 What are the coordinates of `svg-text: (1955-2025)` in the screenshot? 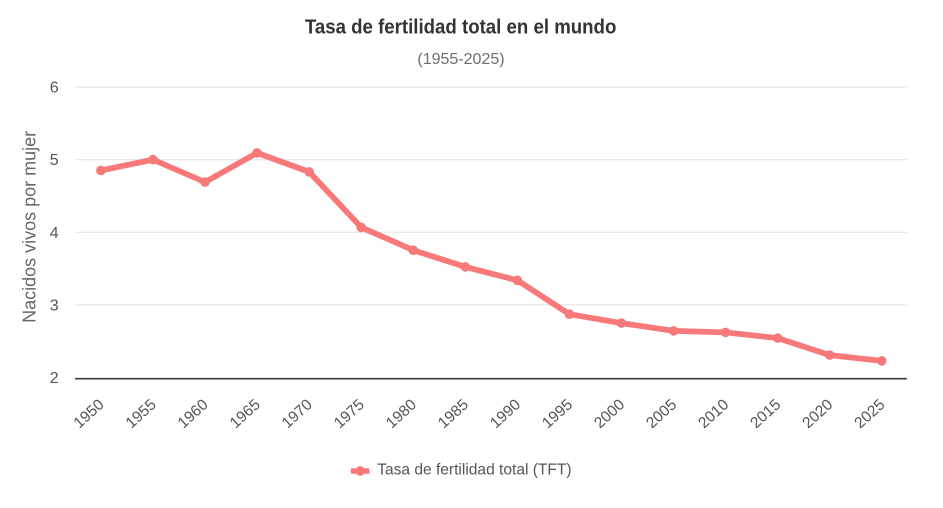 It's located at (460, 59).